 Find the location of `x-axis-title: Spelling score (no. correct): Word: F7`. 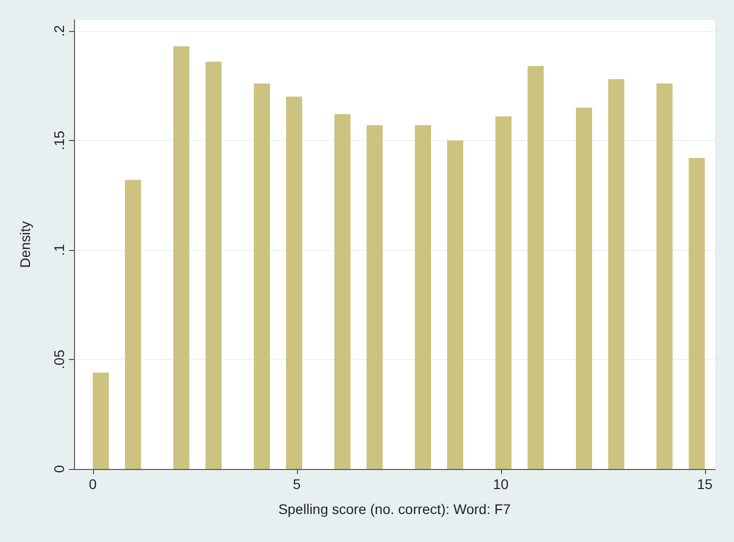

x-axis-title: Spelling score (no. correct): Word: F7 is located at coordinates (394, 509).